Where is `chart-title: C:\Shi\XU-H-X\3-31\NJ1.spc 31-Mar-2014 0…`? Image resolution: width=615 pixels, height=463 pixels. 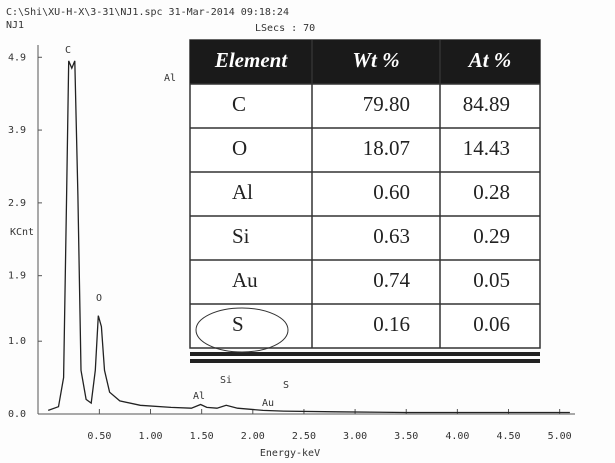
chart-title: C:\Shi\XU-H-X\3-31\NJ1.spc 31-Mar-2014 0… is located at coordinates (147, 12).